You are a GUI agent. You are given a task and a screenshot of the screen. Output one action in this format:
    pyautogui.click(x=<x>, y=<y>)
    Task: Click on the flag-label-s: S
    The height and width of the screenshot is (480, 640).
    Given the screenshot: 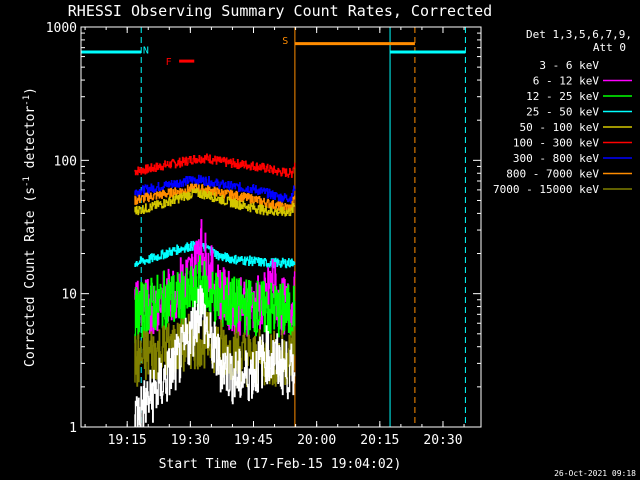 What is the action you would take?
    pyautogui.click(x=285, y=41)
    